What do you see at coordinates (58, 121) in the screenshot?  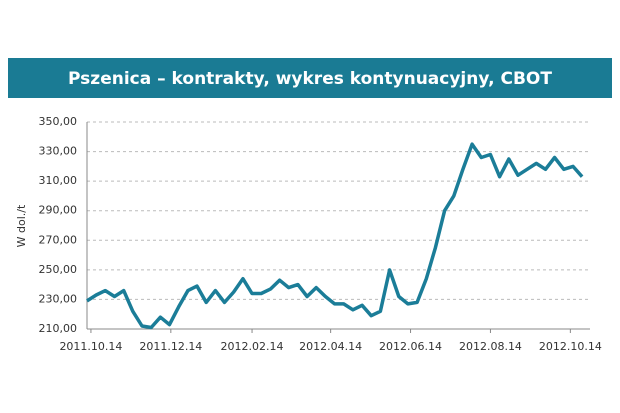 I see `y-tick-label: 350,00` at bounding box center [58, 121].